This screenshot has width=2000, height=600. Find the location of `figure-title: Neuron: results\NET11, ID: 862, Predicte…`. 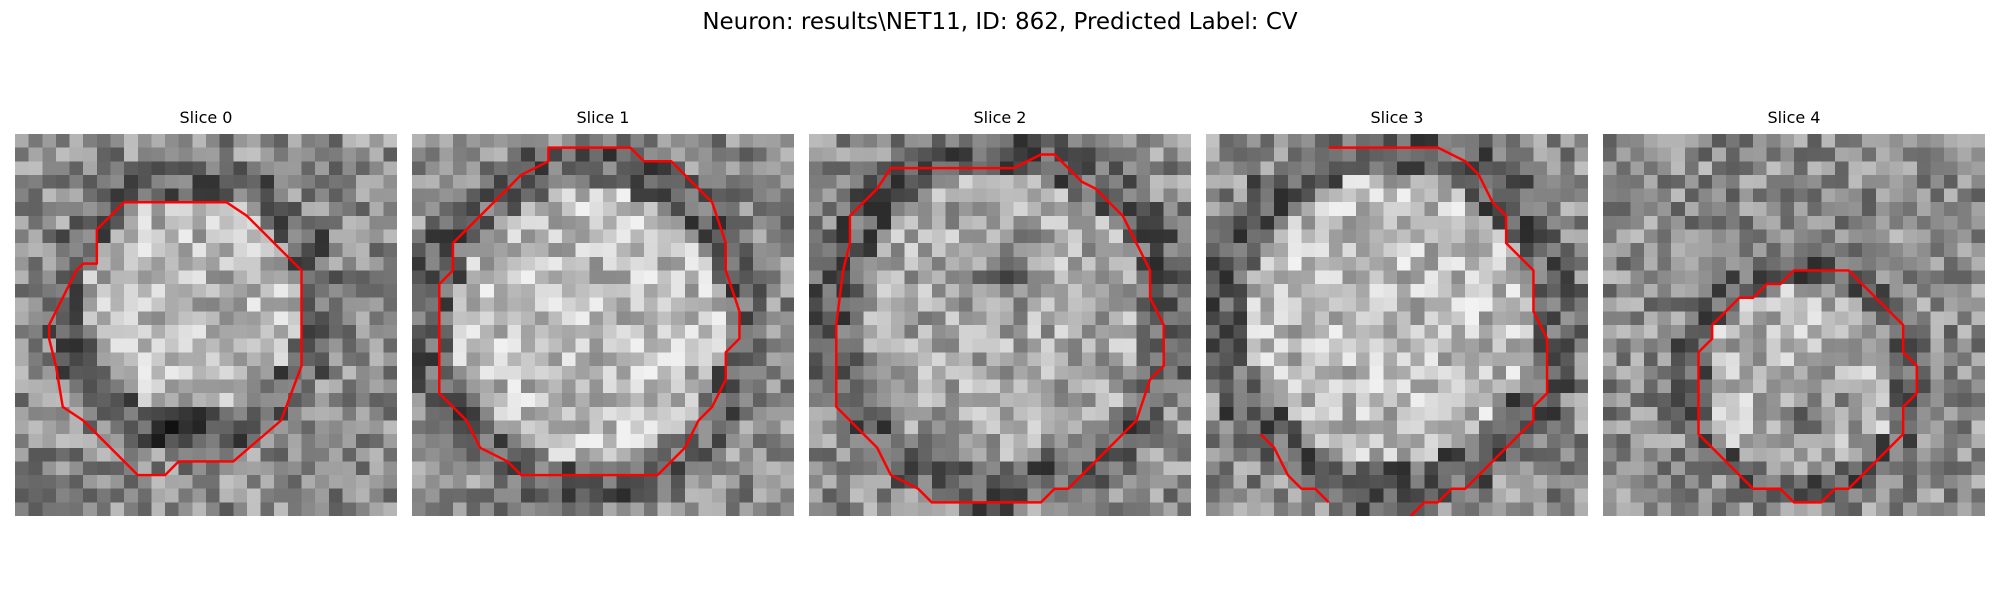

figure-title: Neuron: results\NET11, ID: 862, Predicte… is located at coordinates (1000, 22).